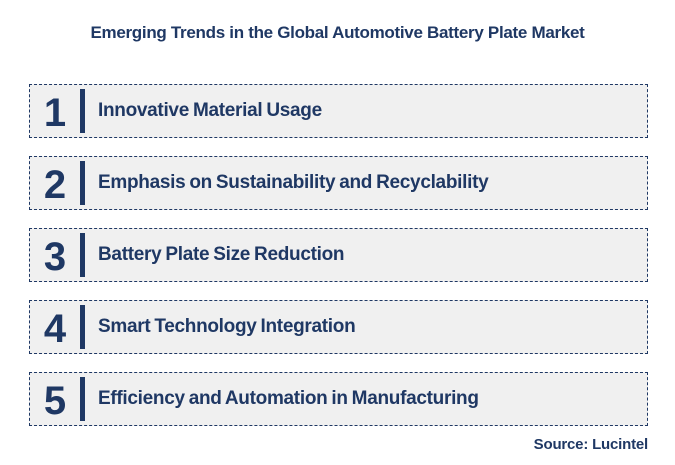 The height and width of the screenshot is (465, 675). What do you see at coordinates (338, 111) in the screenshot?
I see `trend-item-1: 1 Innovative Material Usage` at bounding box center [338, 111].